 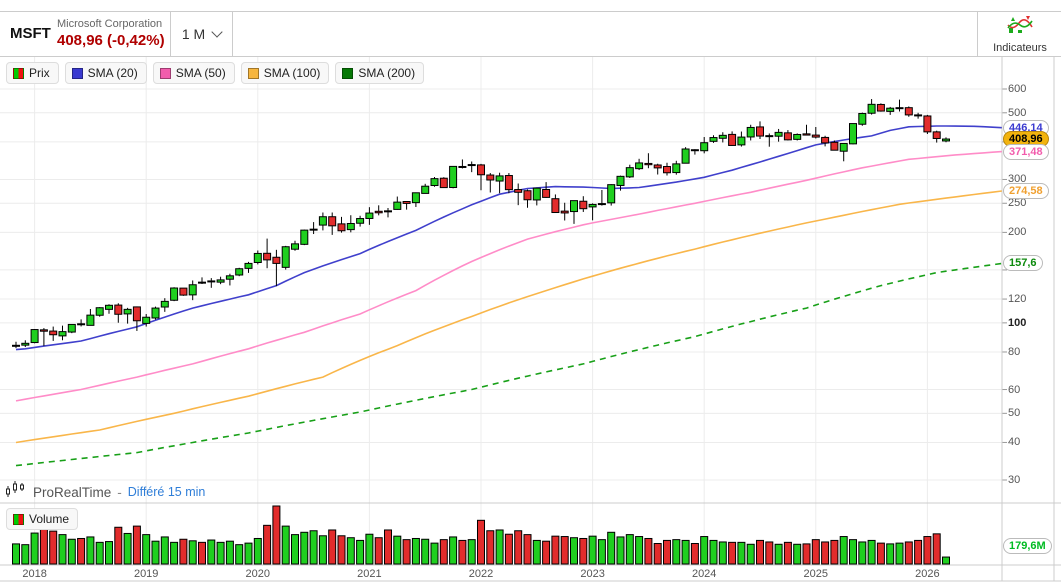 What do you see at coordinates (1014, 389) in the screenshot?
I see `price-tick-label: 60` at bounding box center [1014, 389].